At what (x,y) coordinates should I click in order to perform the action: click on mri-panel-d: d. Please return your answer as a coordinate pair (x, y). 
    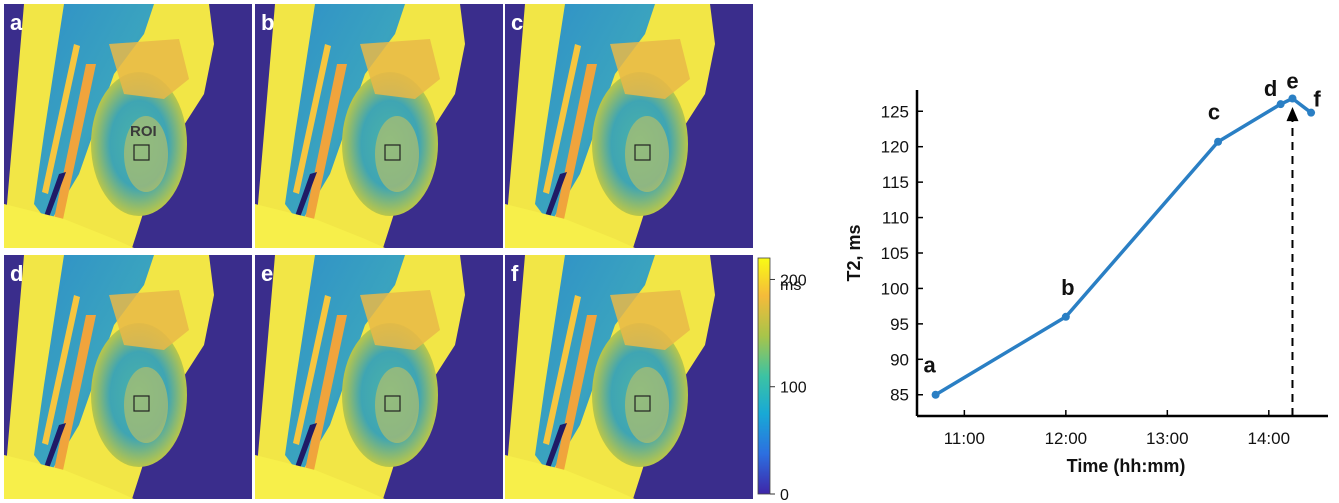
    Looking at the image, I should click on (128, 377).